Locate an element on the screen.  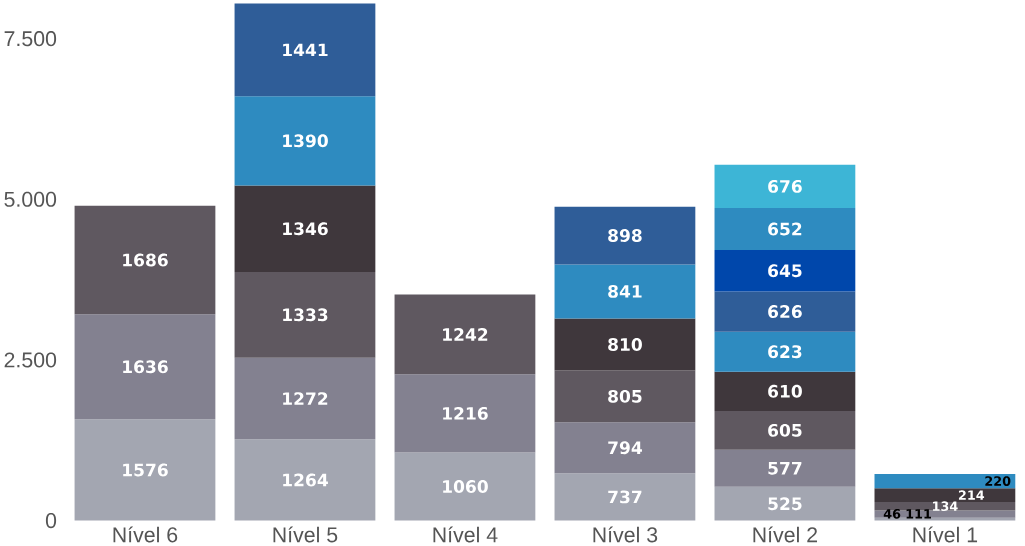
x-tick-label: Nível 3 is located at coordinates (625, 534).